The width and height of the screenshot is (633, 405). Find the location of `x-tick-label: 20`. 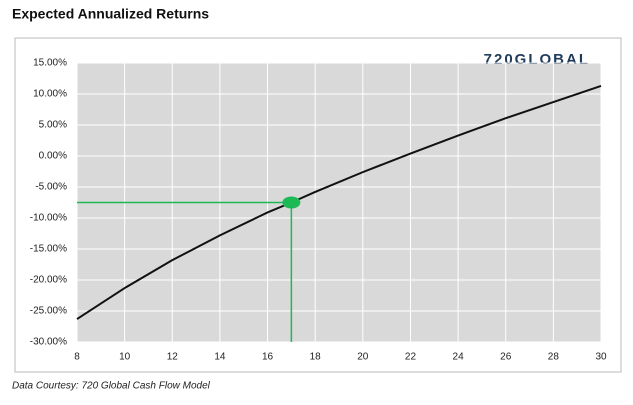

x-tick-label: 20 is located at coordinates (363, 357).